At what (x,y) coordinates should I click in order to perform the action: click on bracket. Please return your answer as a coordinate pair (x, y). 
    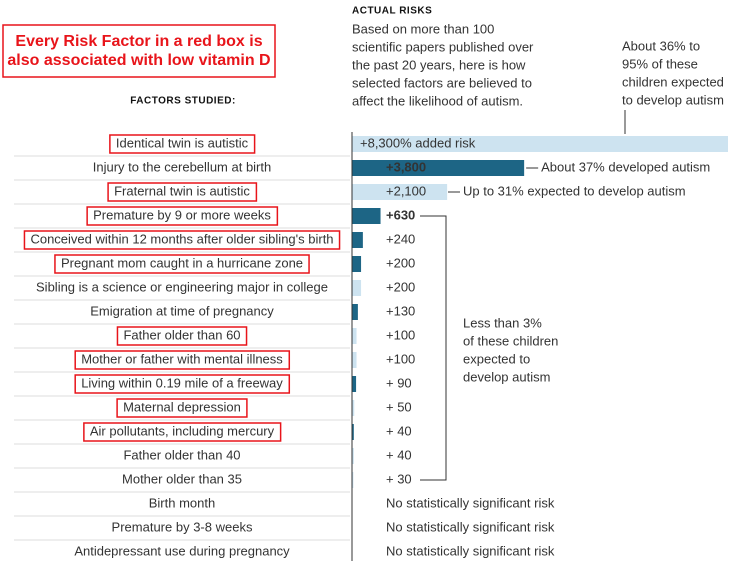
    Looking at the image, I should click on (433, 348).